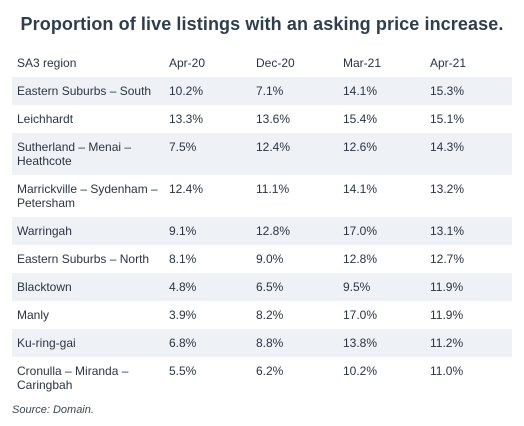  Describe the element at coordinates (270, 343) in the screenshot. I see `value-cell: 8.8%` at that location.